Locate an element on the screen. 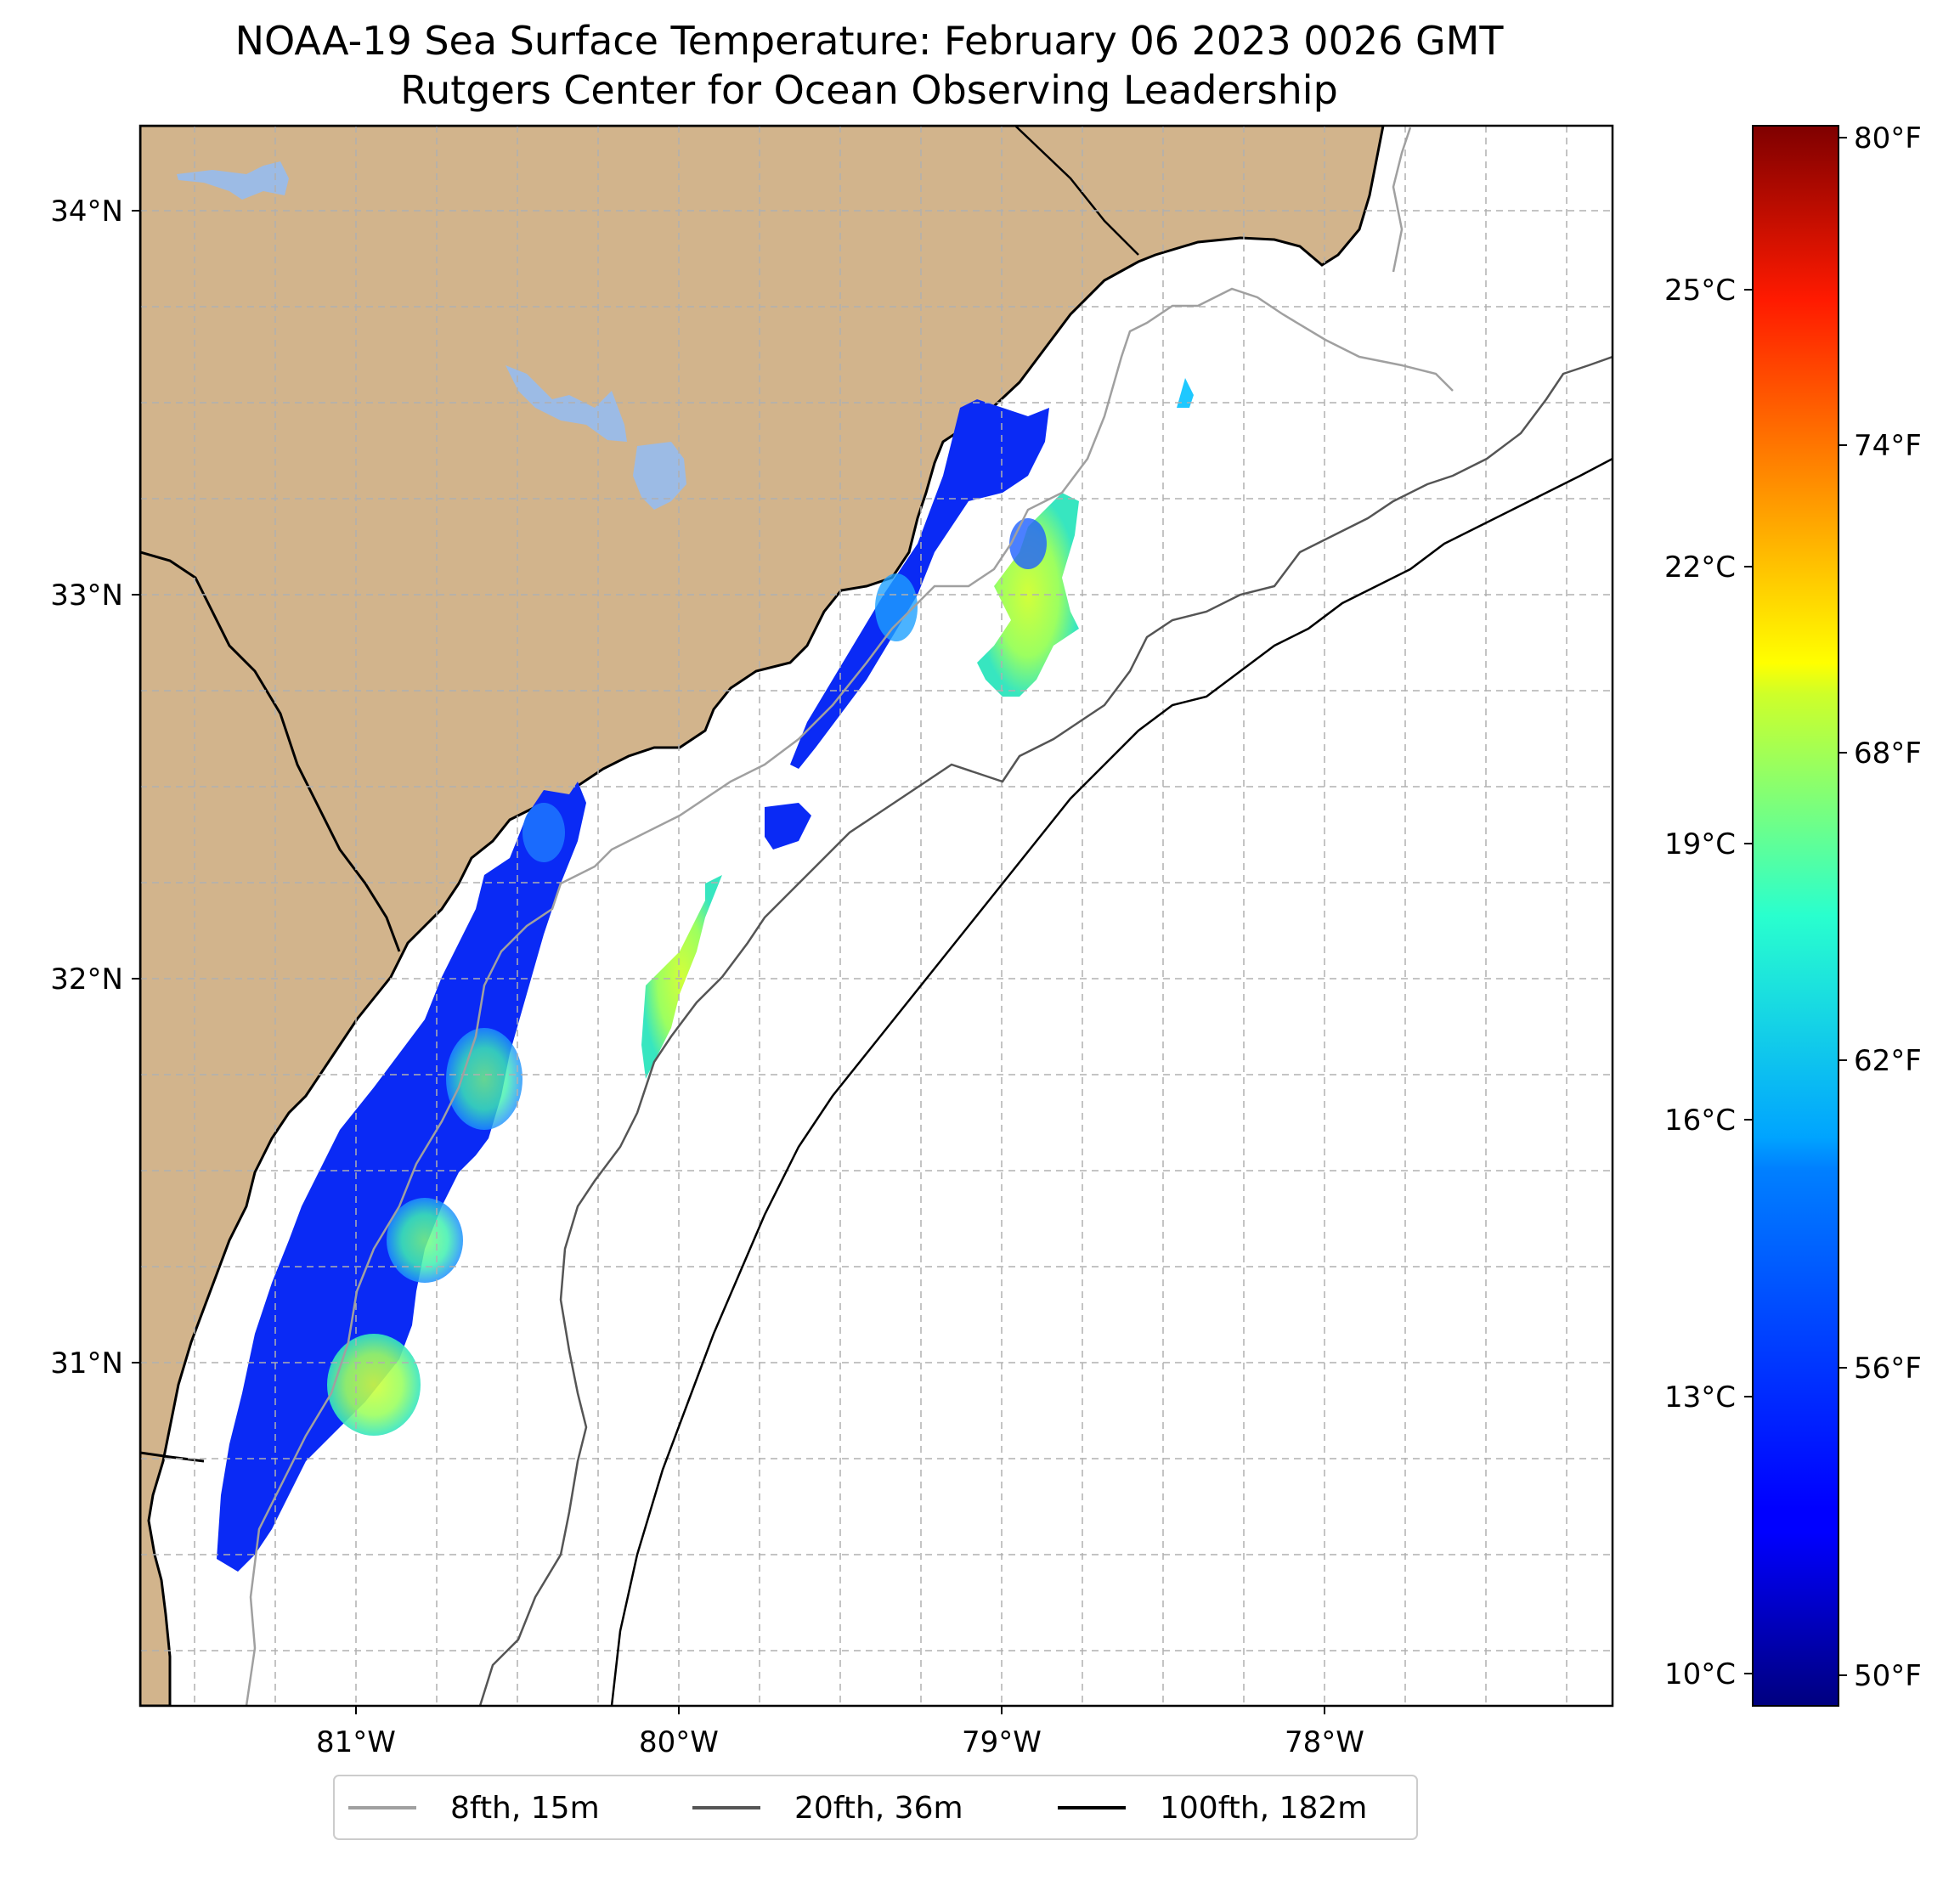  legend-label-100fth: 100fth, 182m is located at coordinates (1264, 1809).